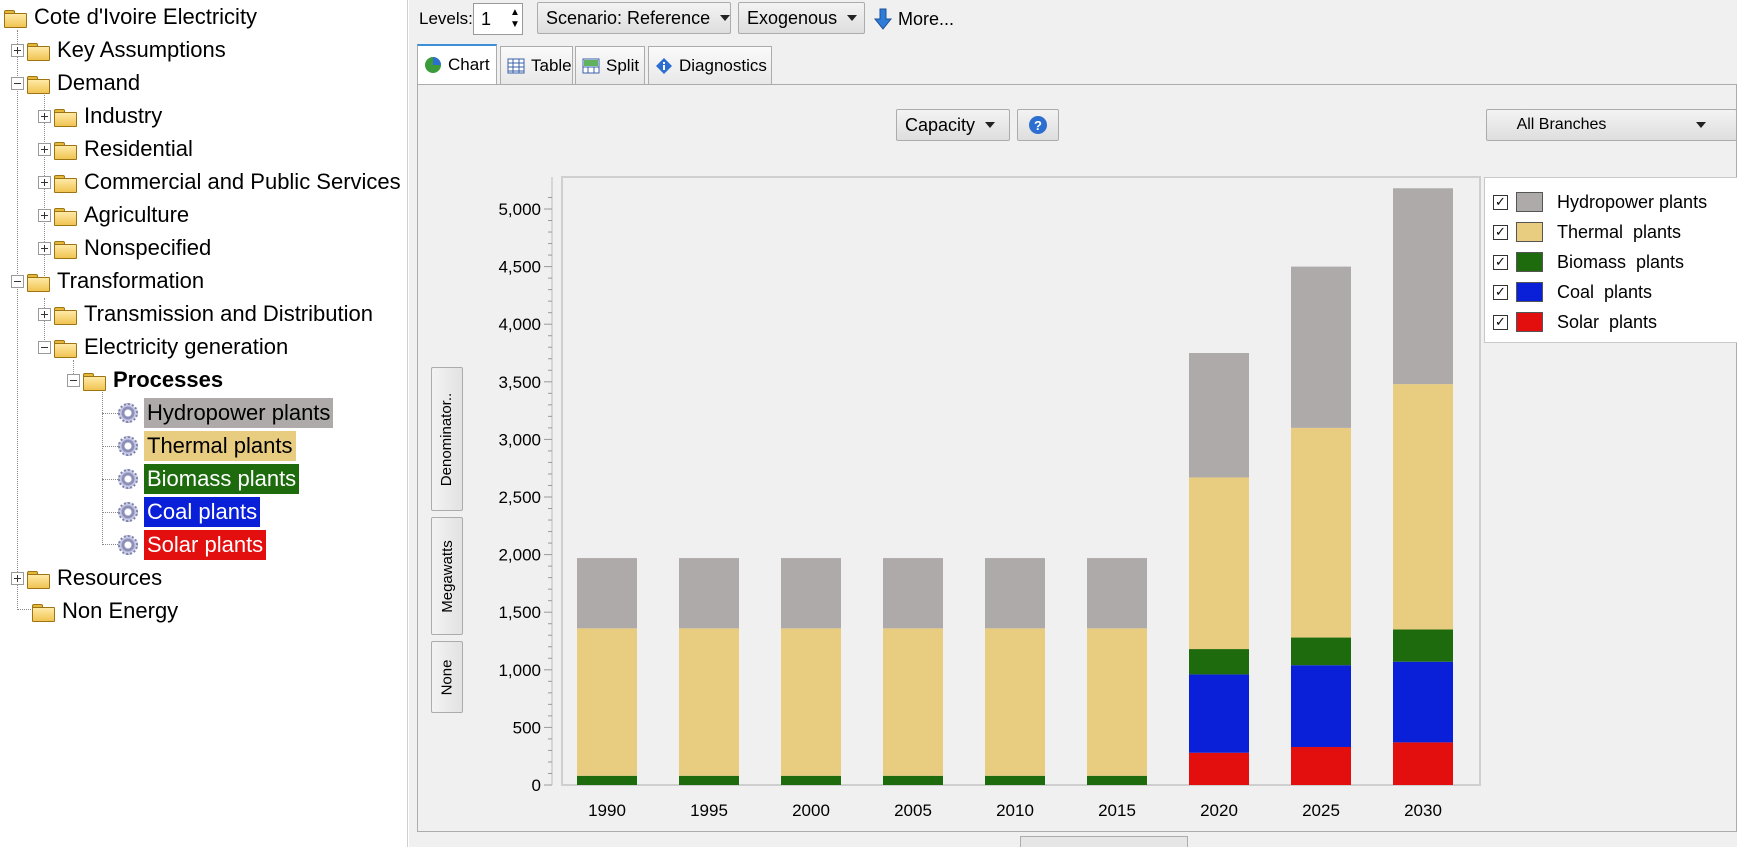 This screenshot has height=847, width=1737. Describe the element at coordinates (447, 439) in the screenshot. I see `denominator-button: Denominator..` at that location.